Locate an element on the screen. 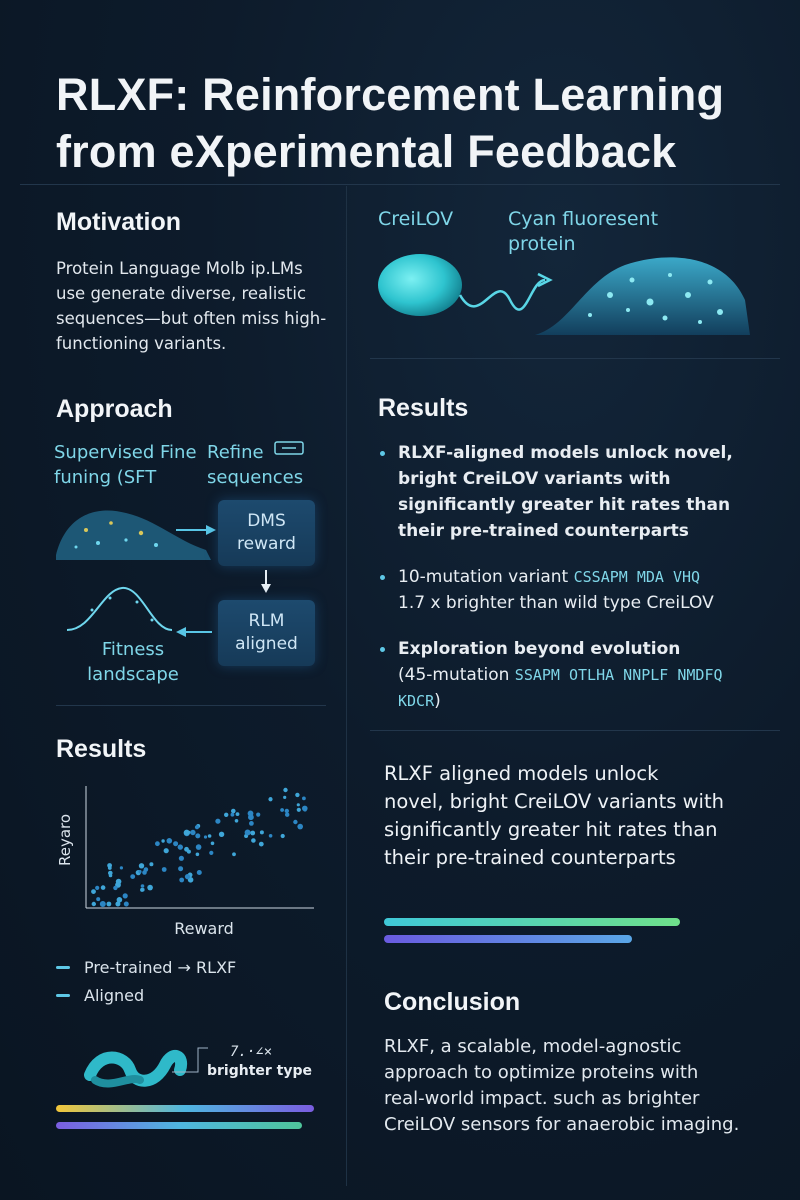  rlm-aligned-box: RLM aligned is located at coordinates (266, 633).